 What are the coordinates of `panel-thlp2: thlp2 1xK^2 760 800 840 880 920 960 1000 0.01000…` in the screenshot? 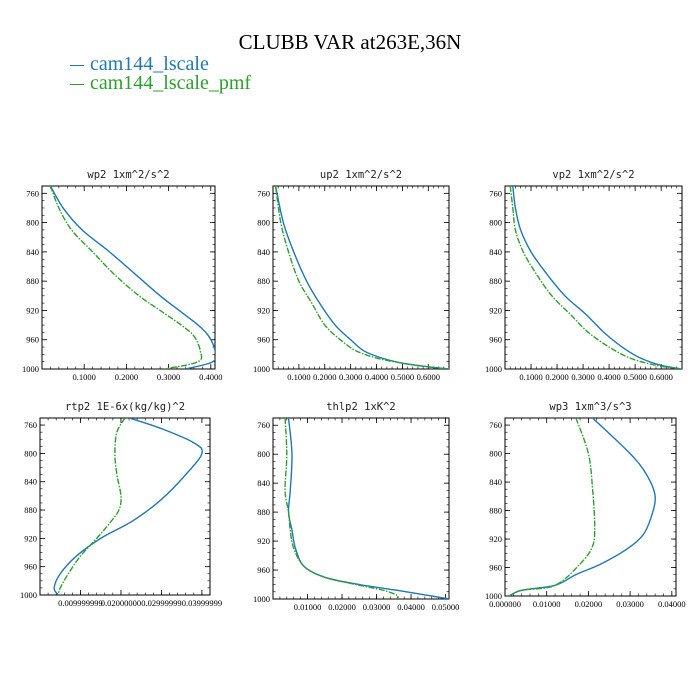 It's located at (356, 506).